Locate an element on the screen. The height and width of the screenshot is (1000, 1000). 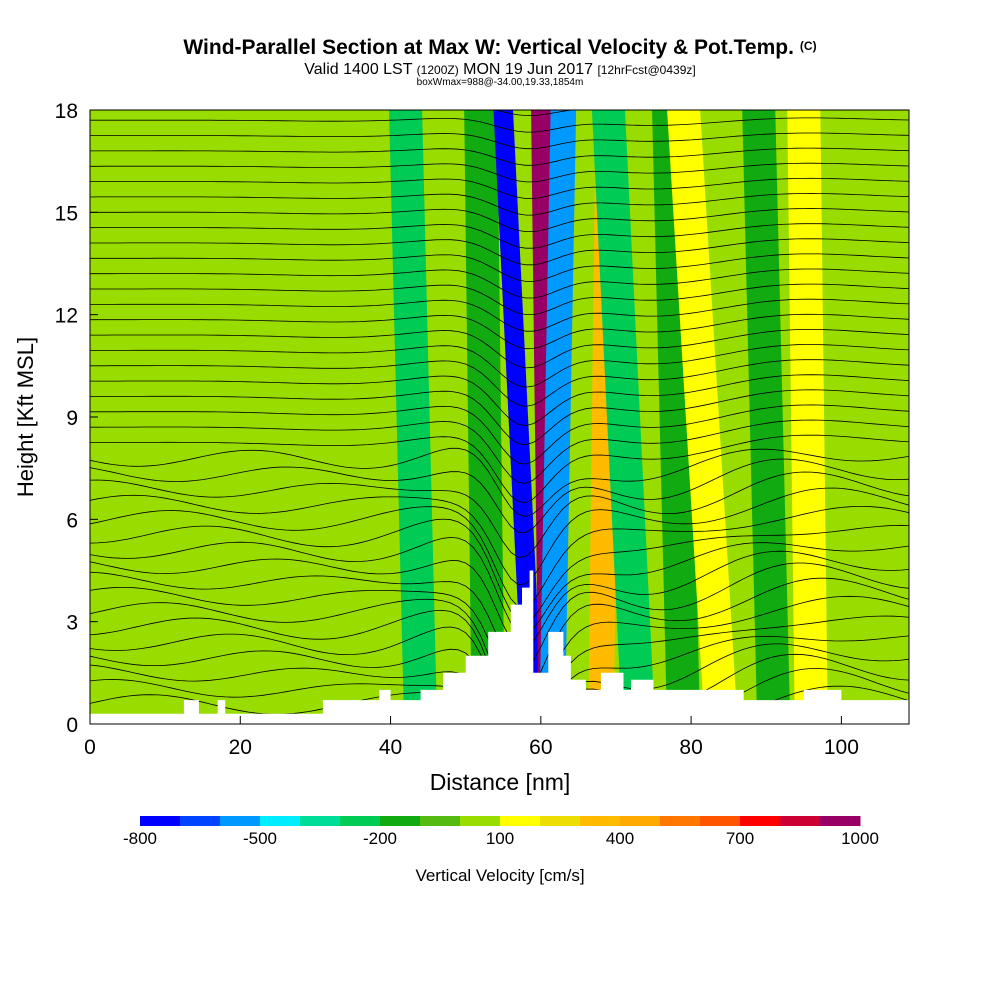
colorbar-label: Vertical Velocity [cm/s] is located at coordinates (499, 875).